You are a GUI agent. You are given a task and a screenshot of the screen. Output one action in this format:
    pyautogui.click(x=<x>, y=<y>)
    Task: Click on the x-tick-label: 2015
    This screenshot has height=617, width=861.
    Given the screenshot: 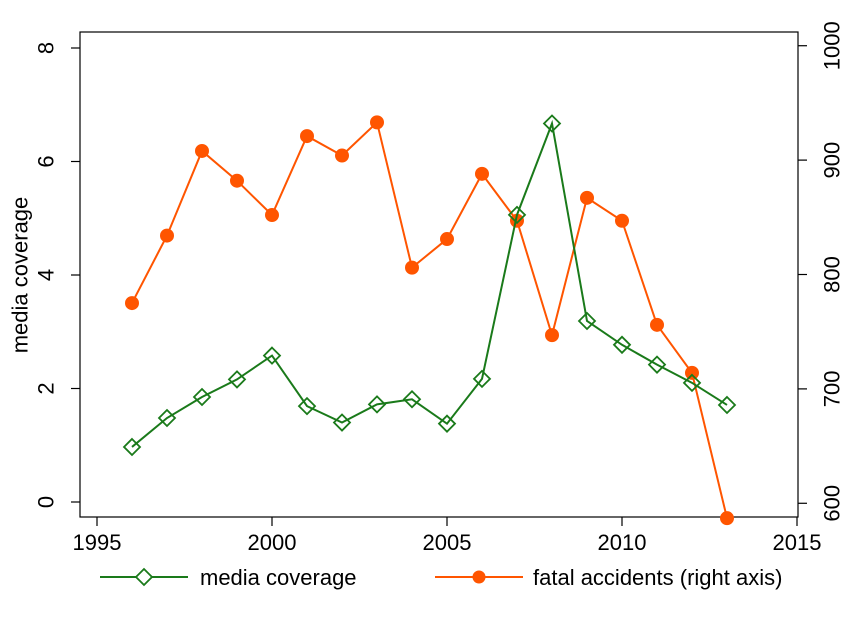 What is the action you would take?
    pyautogui.click(x=797, y=542)
    